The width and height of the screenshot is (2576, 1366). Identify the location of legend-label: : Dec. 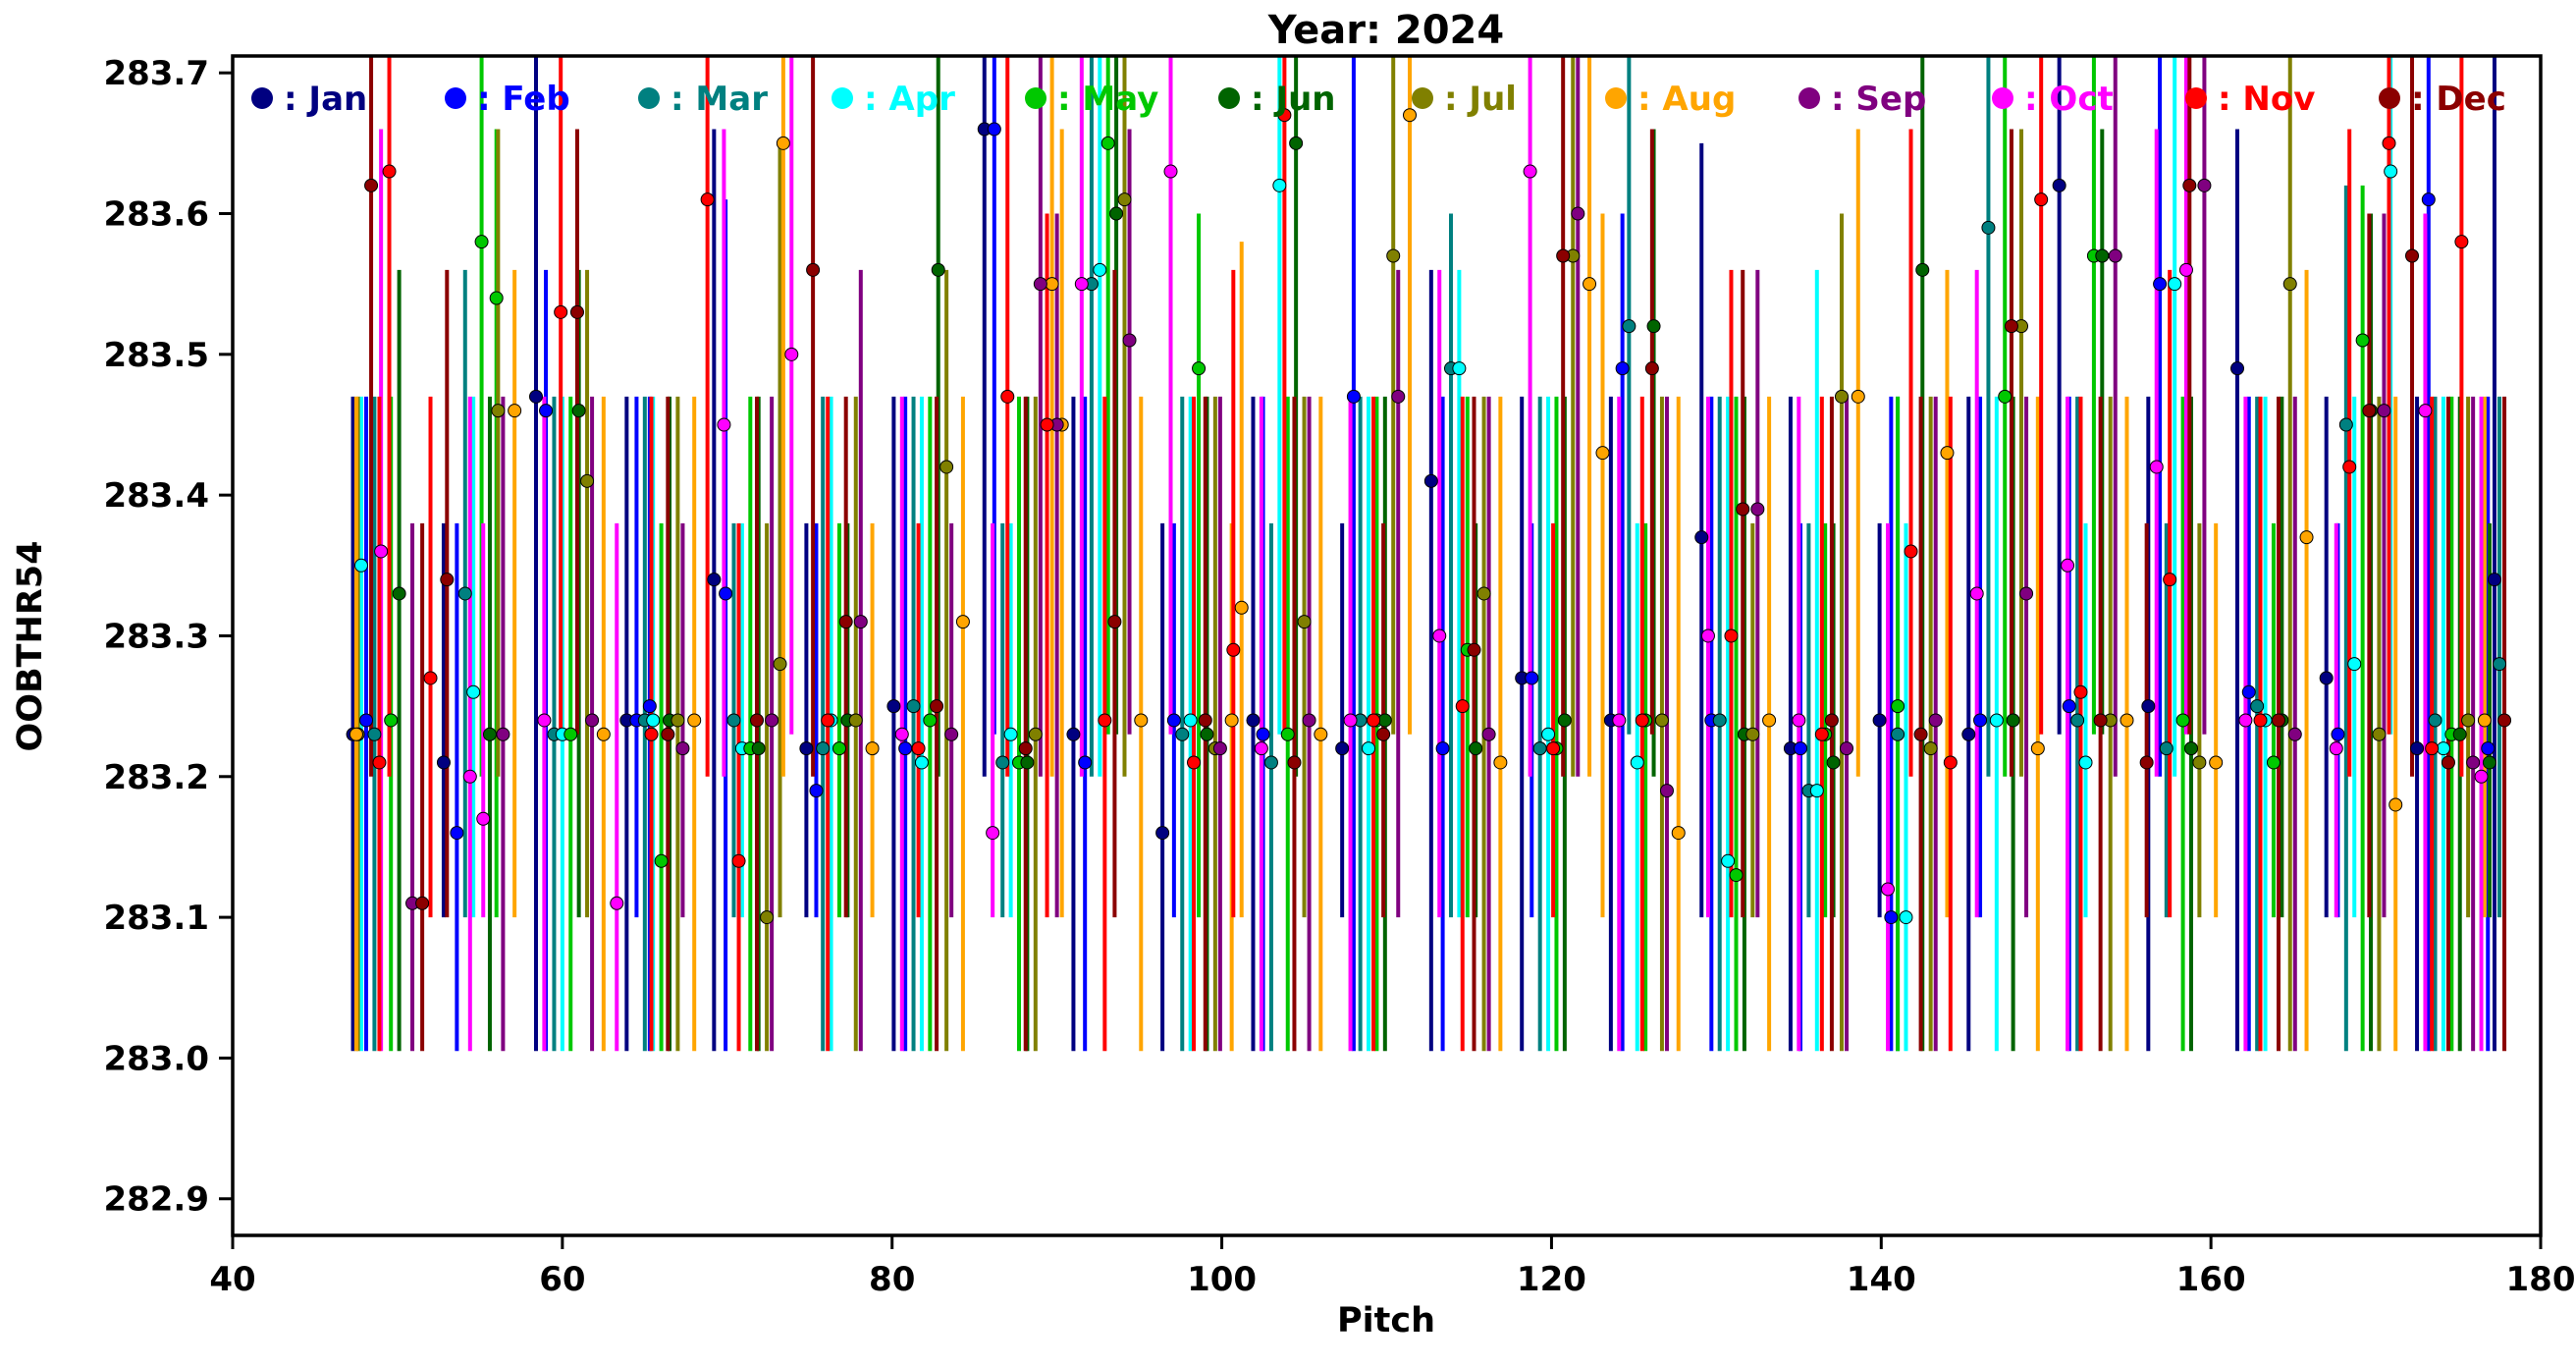
(2458, 100).